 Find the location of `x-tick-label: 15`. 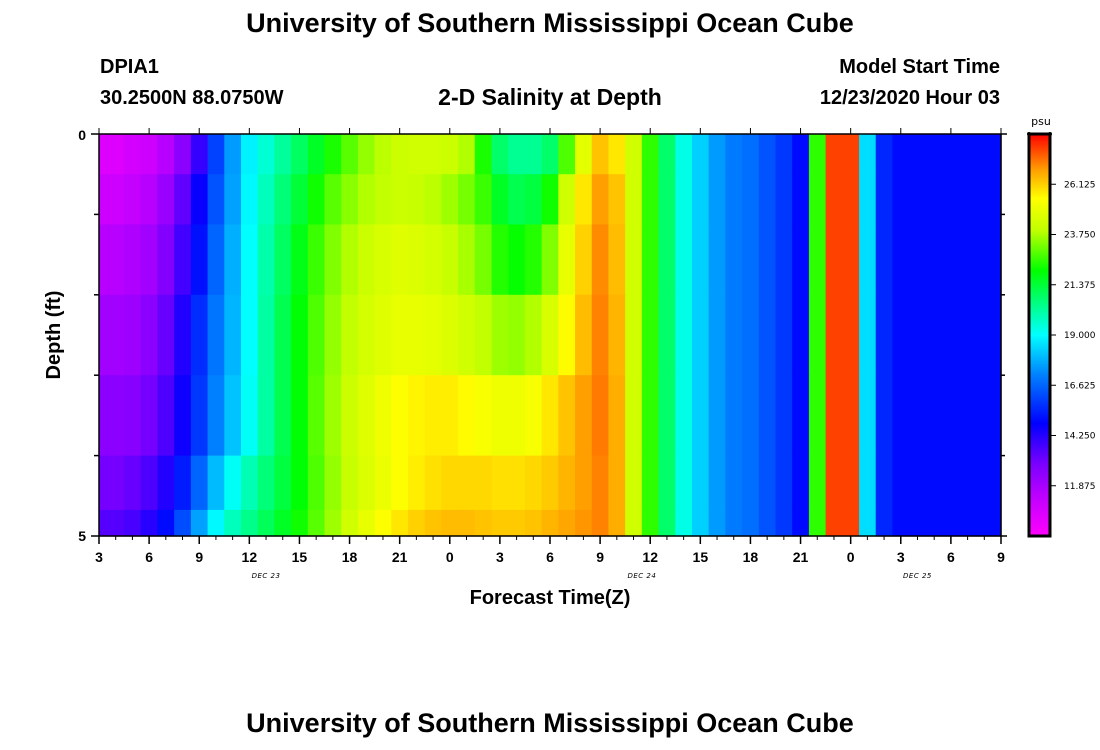

x-tick-label: 15 is located at coordinates (300, 557).